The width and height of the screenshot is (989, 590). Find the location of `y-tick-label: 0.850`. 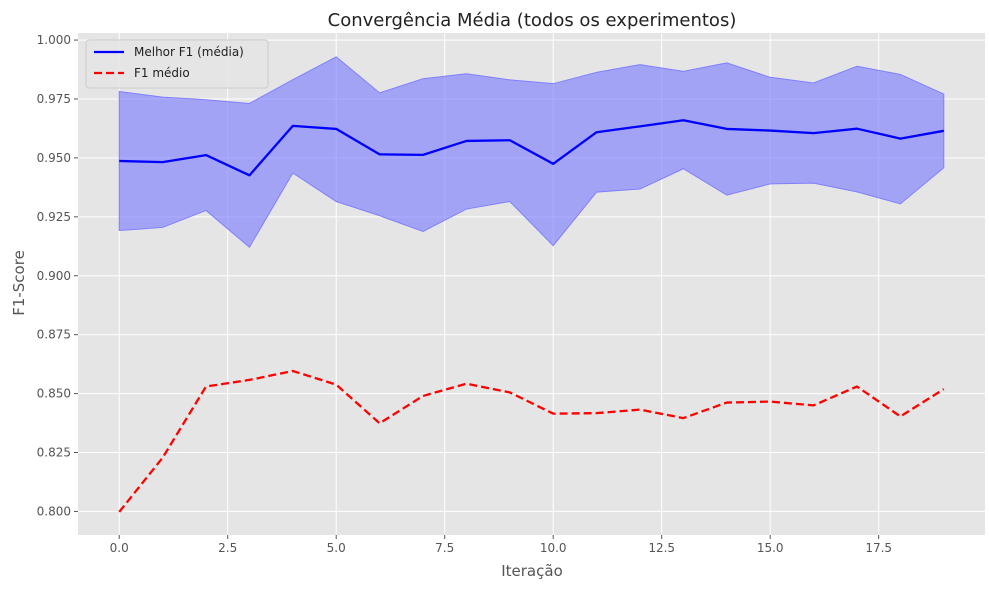

y-tick-label: 0.850 is located at coordinates (54, 394).